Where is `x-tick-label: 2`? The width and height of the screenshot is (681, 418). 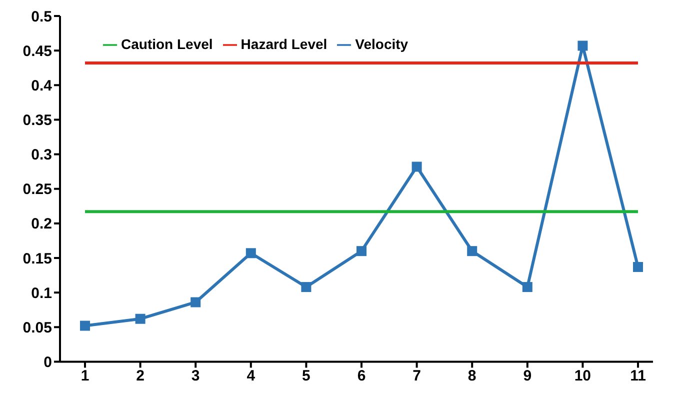 x-tick-label: 2 is located at coordinates (140, 375).